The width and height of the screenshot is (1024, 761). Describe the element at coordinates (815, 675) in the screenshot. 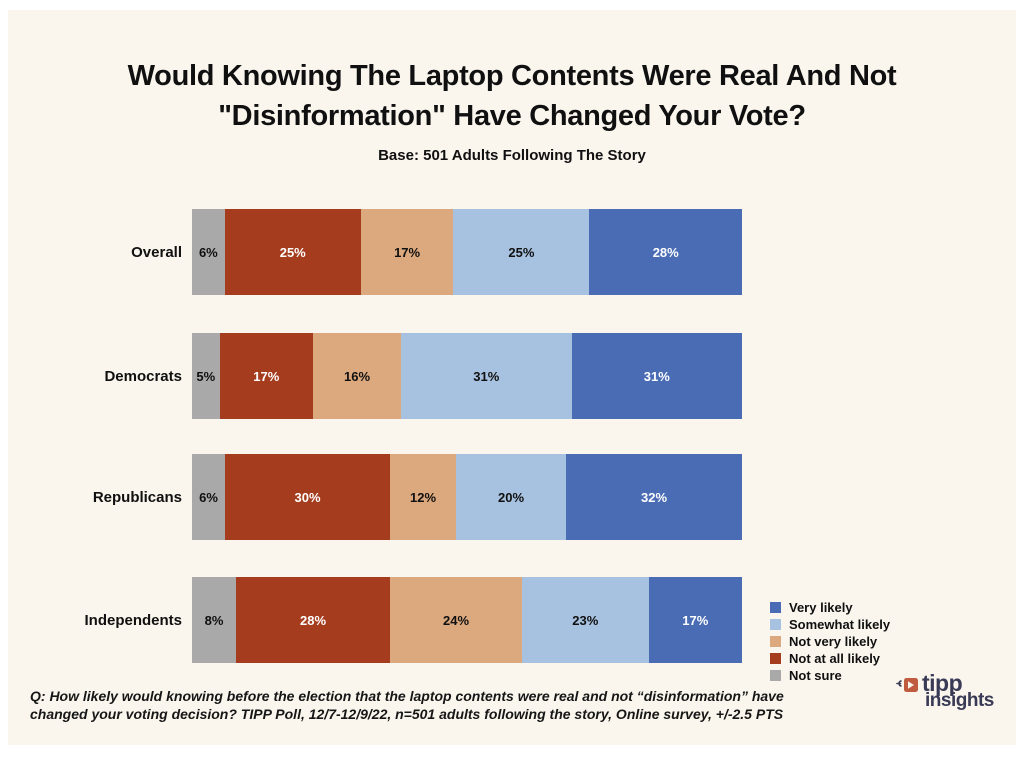

I see `legend-label: Not sure` at that location.